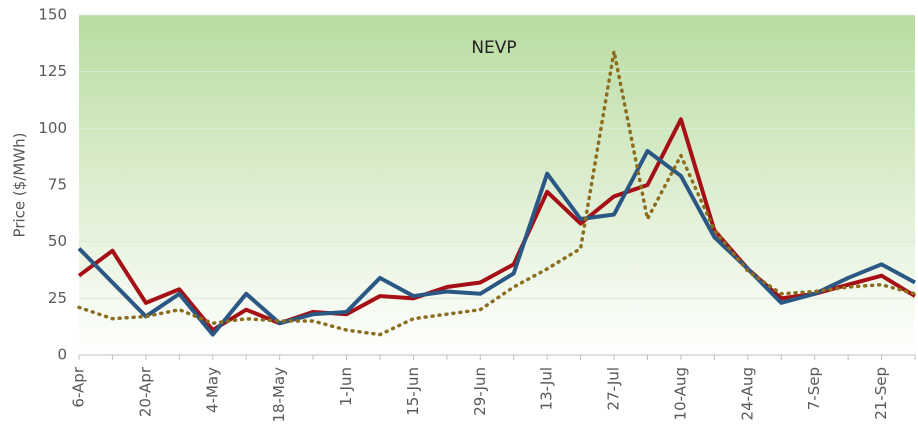 This screenshot has height=442, width=918. Describe the element at coordinates (279, 395) in the screenshot. I see `x-tick-label: 18-May` at that location.